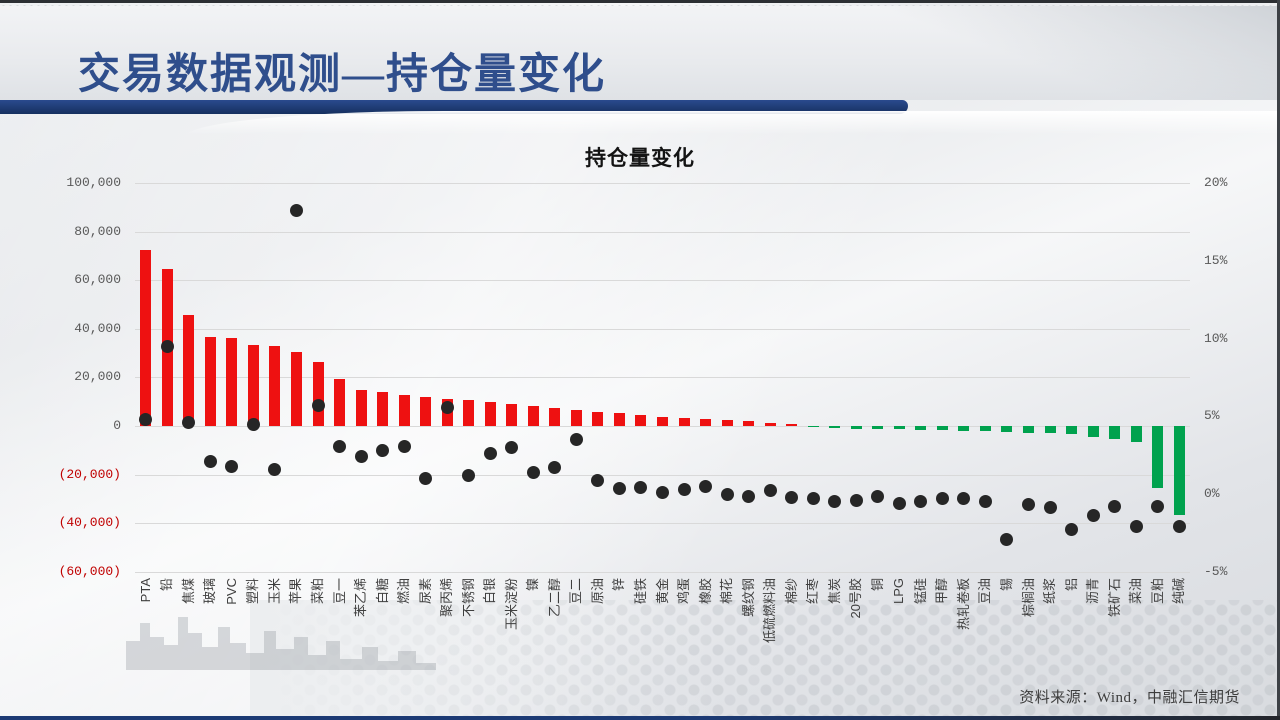 The height and width of the screenshot is (720, 1280). I want to click on title-underline-bar, so click(454, 107).